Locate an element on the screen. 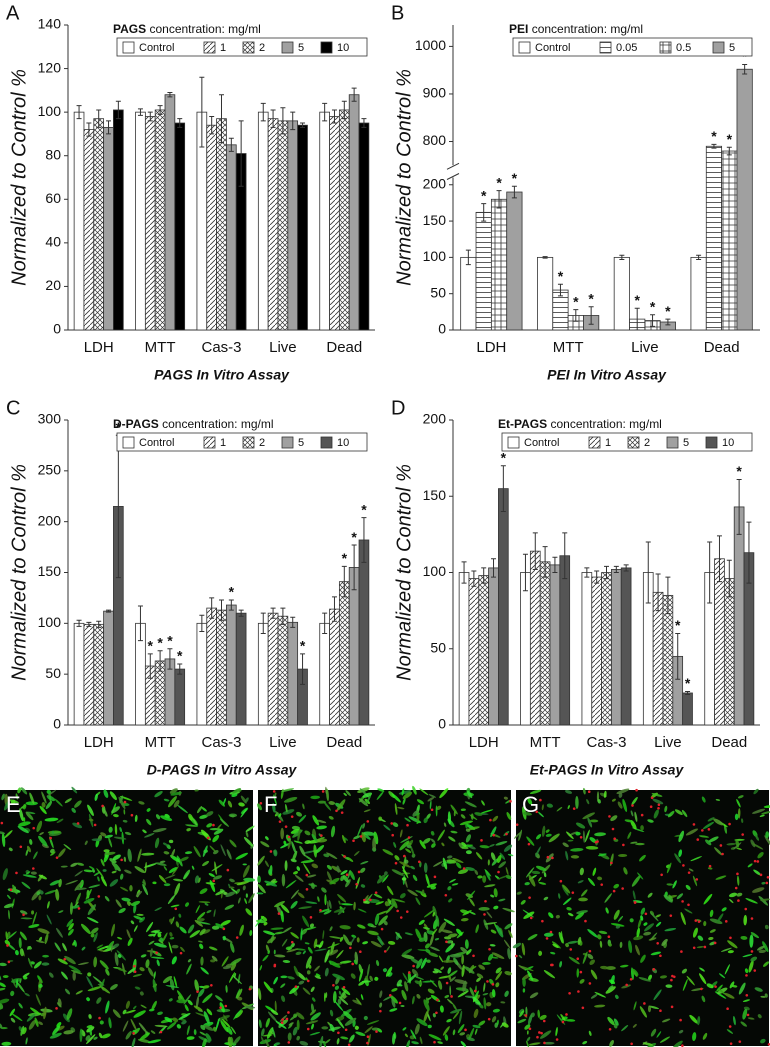  y-tick-label: 50 is located at coordinates (438, 647).